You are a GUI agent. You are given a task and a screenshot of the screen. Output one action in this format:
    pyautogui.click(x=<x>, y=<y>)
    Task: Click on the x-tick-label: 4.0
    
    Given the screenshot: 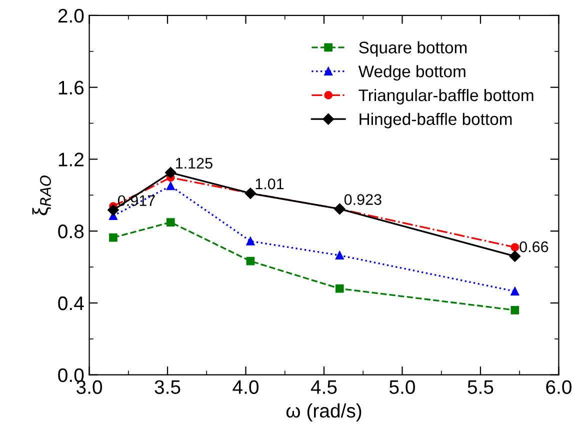 What is the action you would take?
    pyautogui.click(x=245, y=387)
    